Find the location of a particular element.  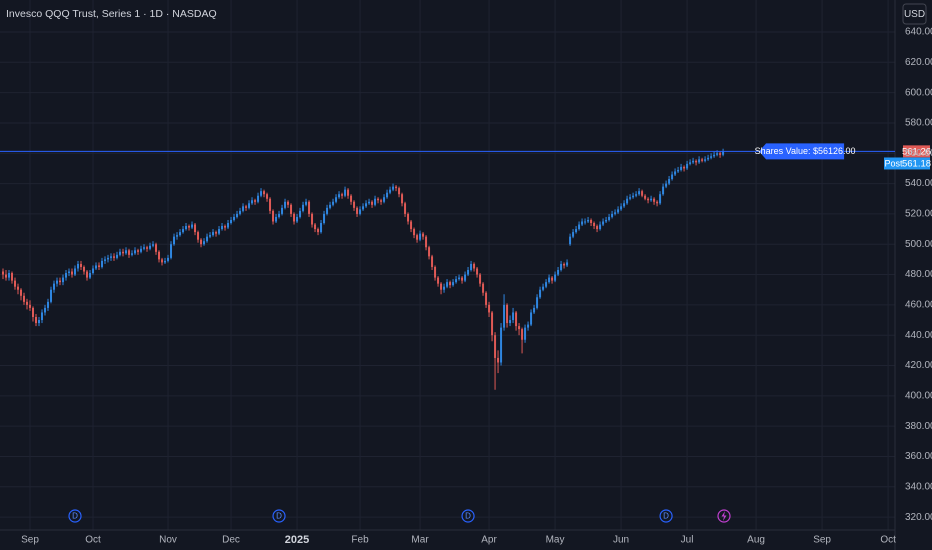

y-tick-label: 500.00 is located at coordinates (918, 244).